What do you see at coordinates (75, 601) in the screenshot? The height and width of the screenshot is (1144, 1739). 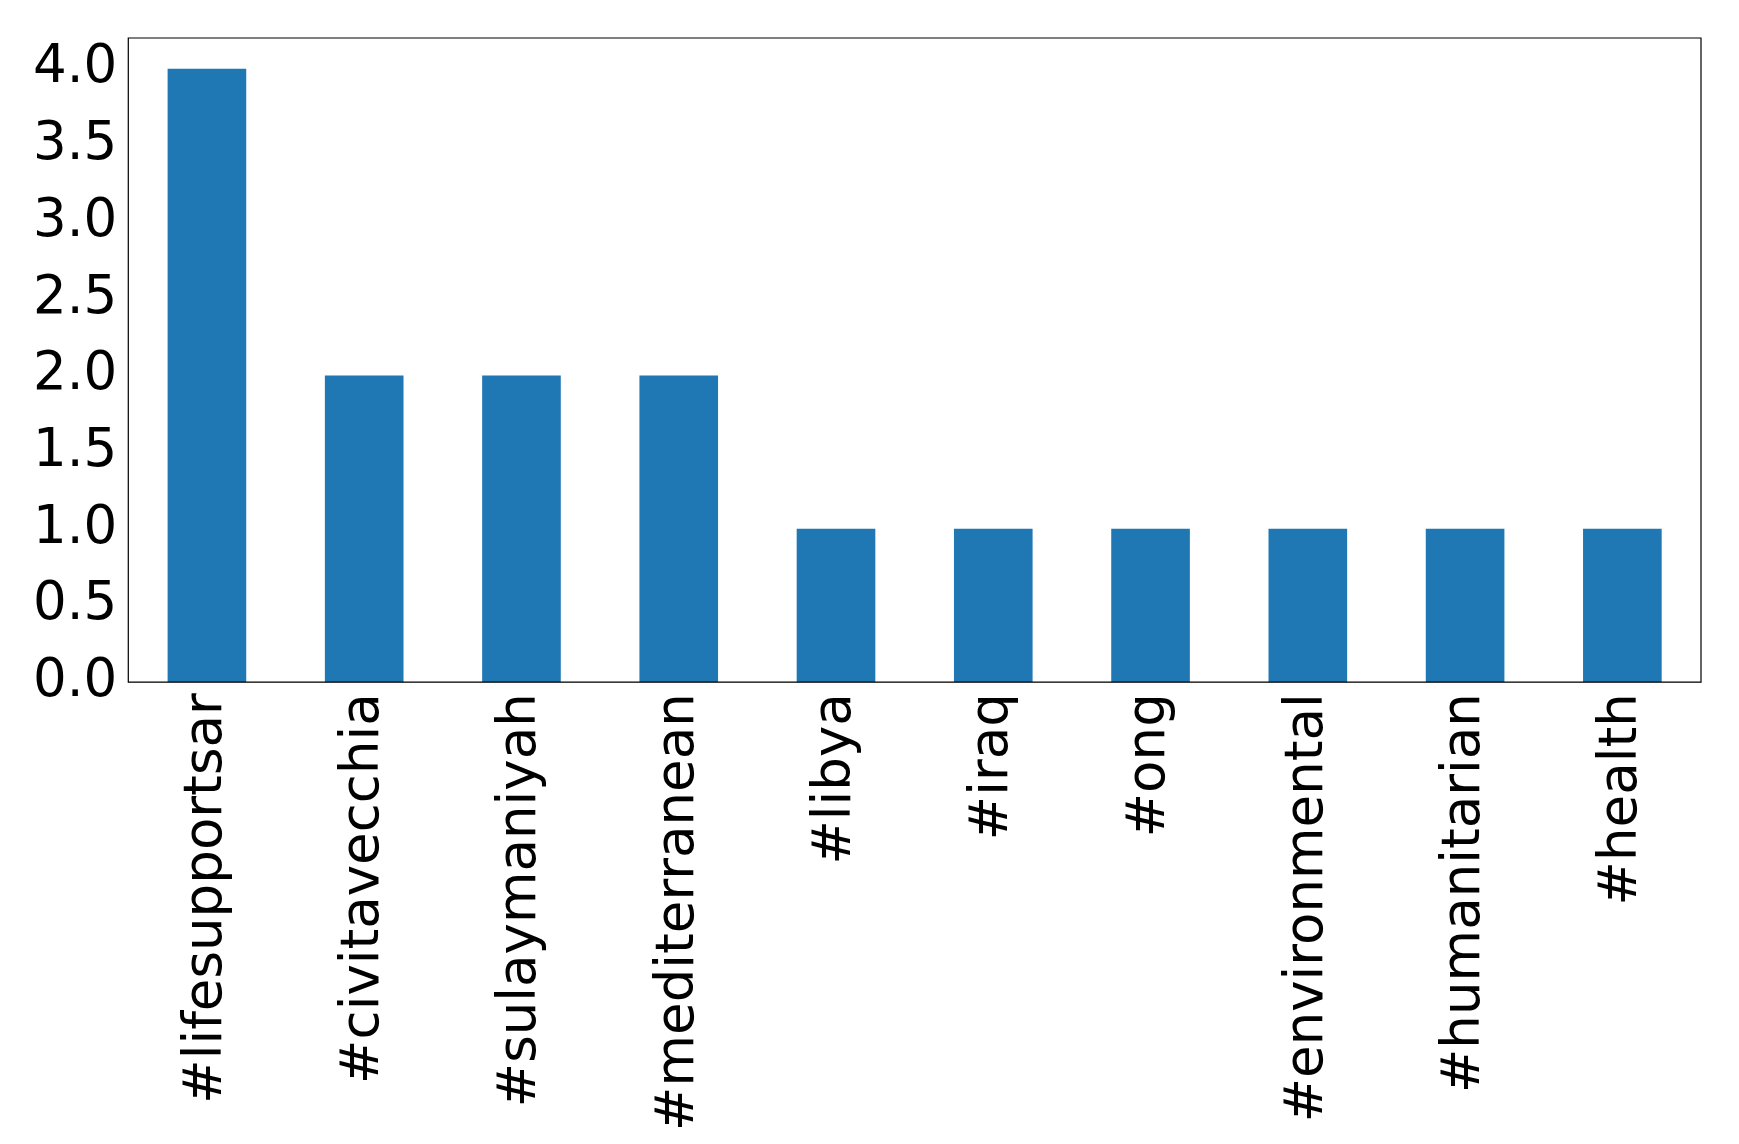 I see `y-tick-label: 0.5` at bounding box center [75, 601].